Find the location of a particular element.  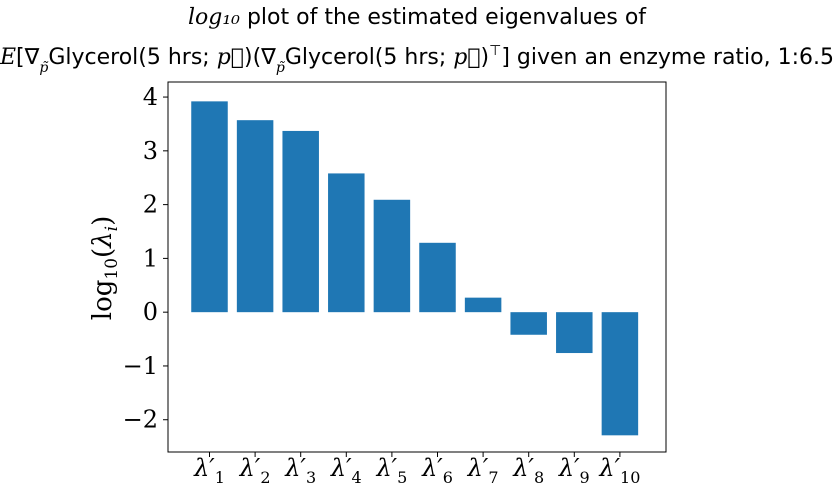

y-axis-label: log10(λi) is located at coordinates (105, 268).